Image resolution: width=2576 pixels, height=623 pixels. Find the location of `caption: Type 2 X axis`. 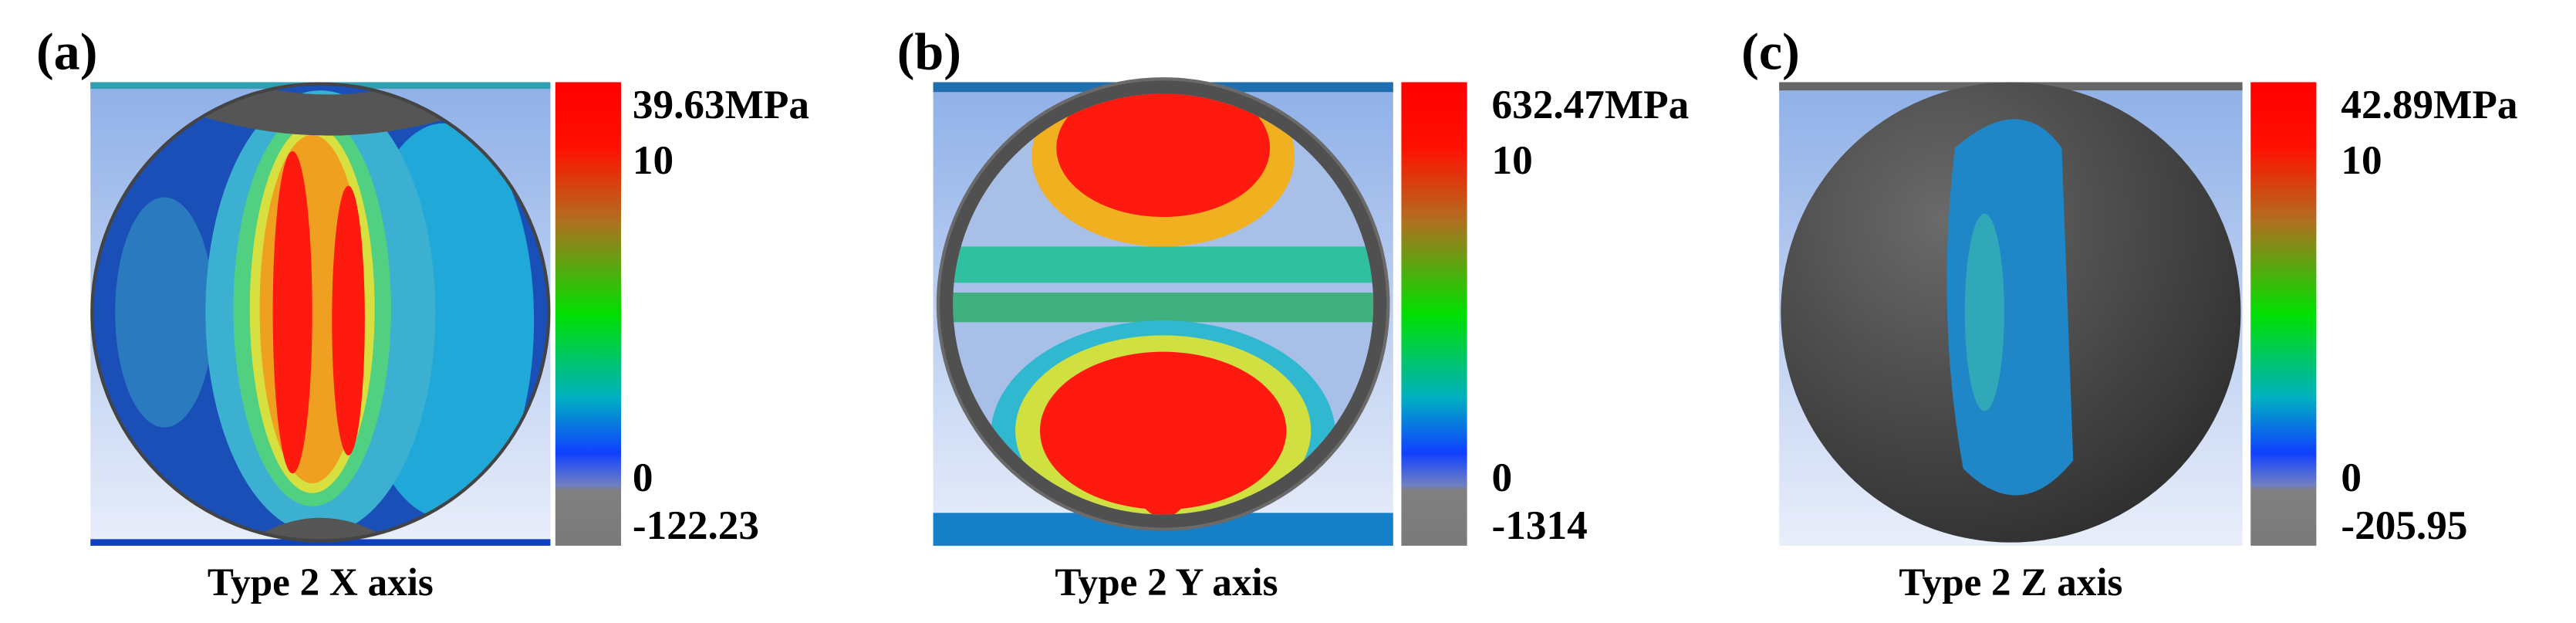

caption: Type 2 X axis is located at coordinates (321, 582).